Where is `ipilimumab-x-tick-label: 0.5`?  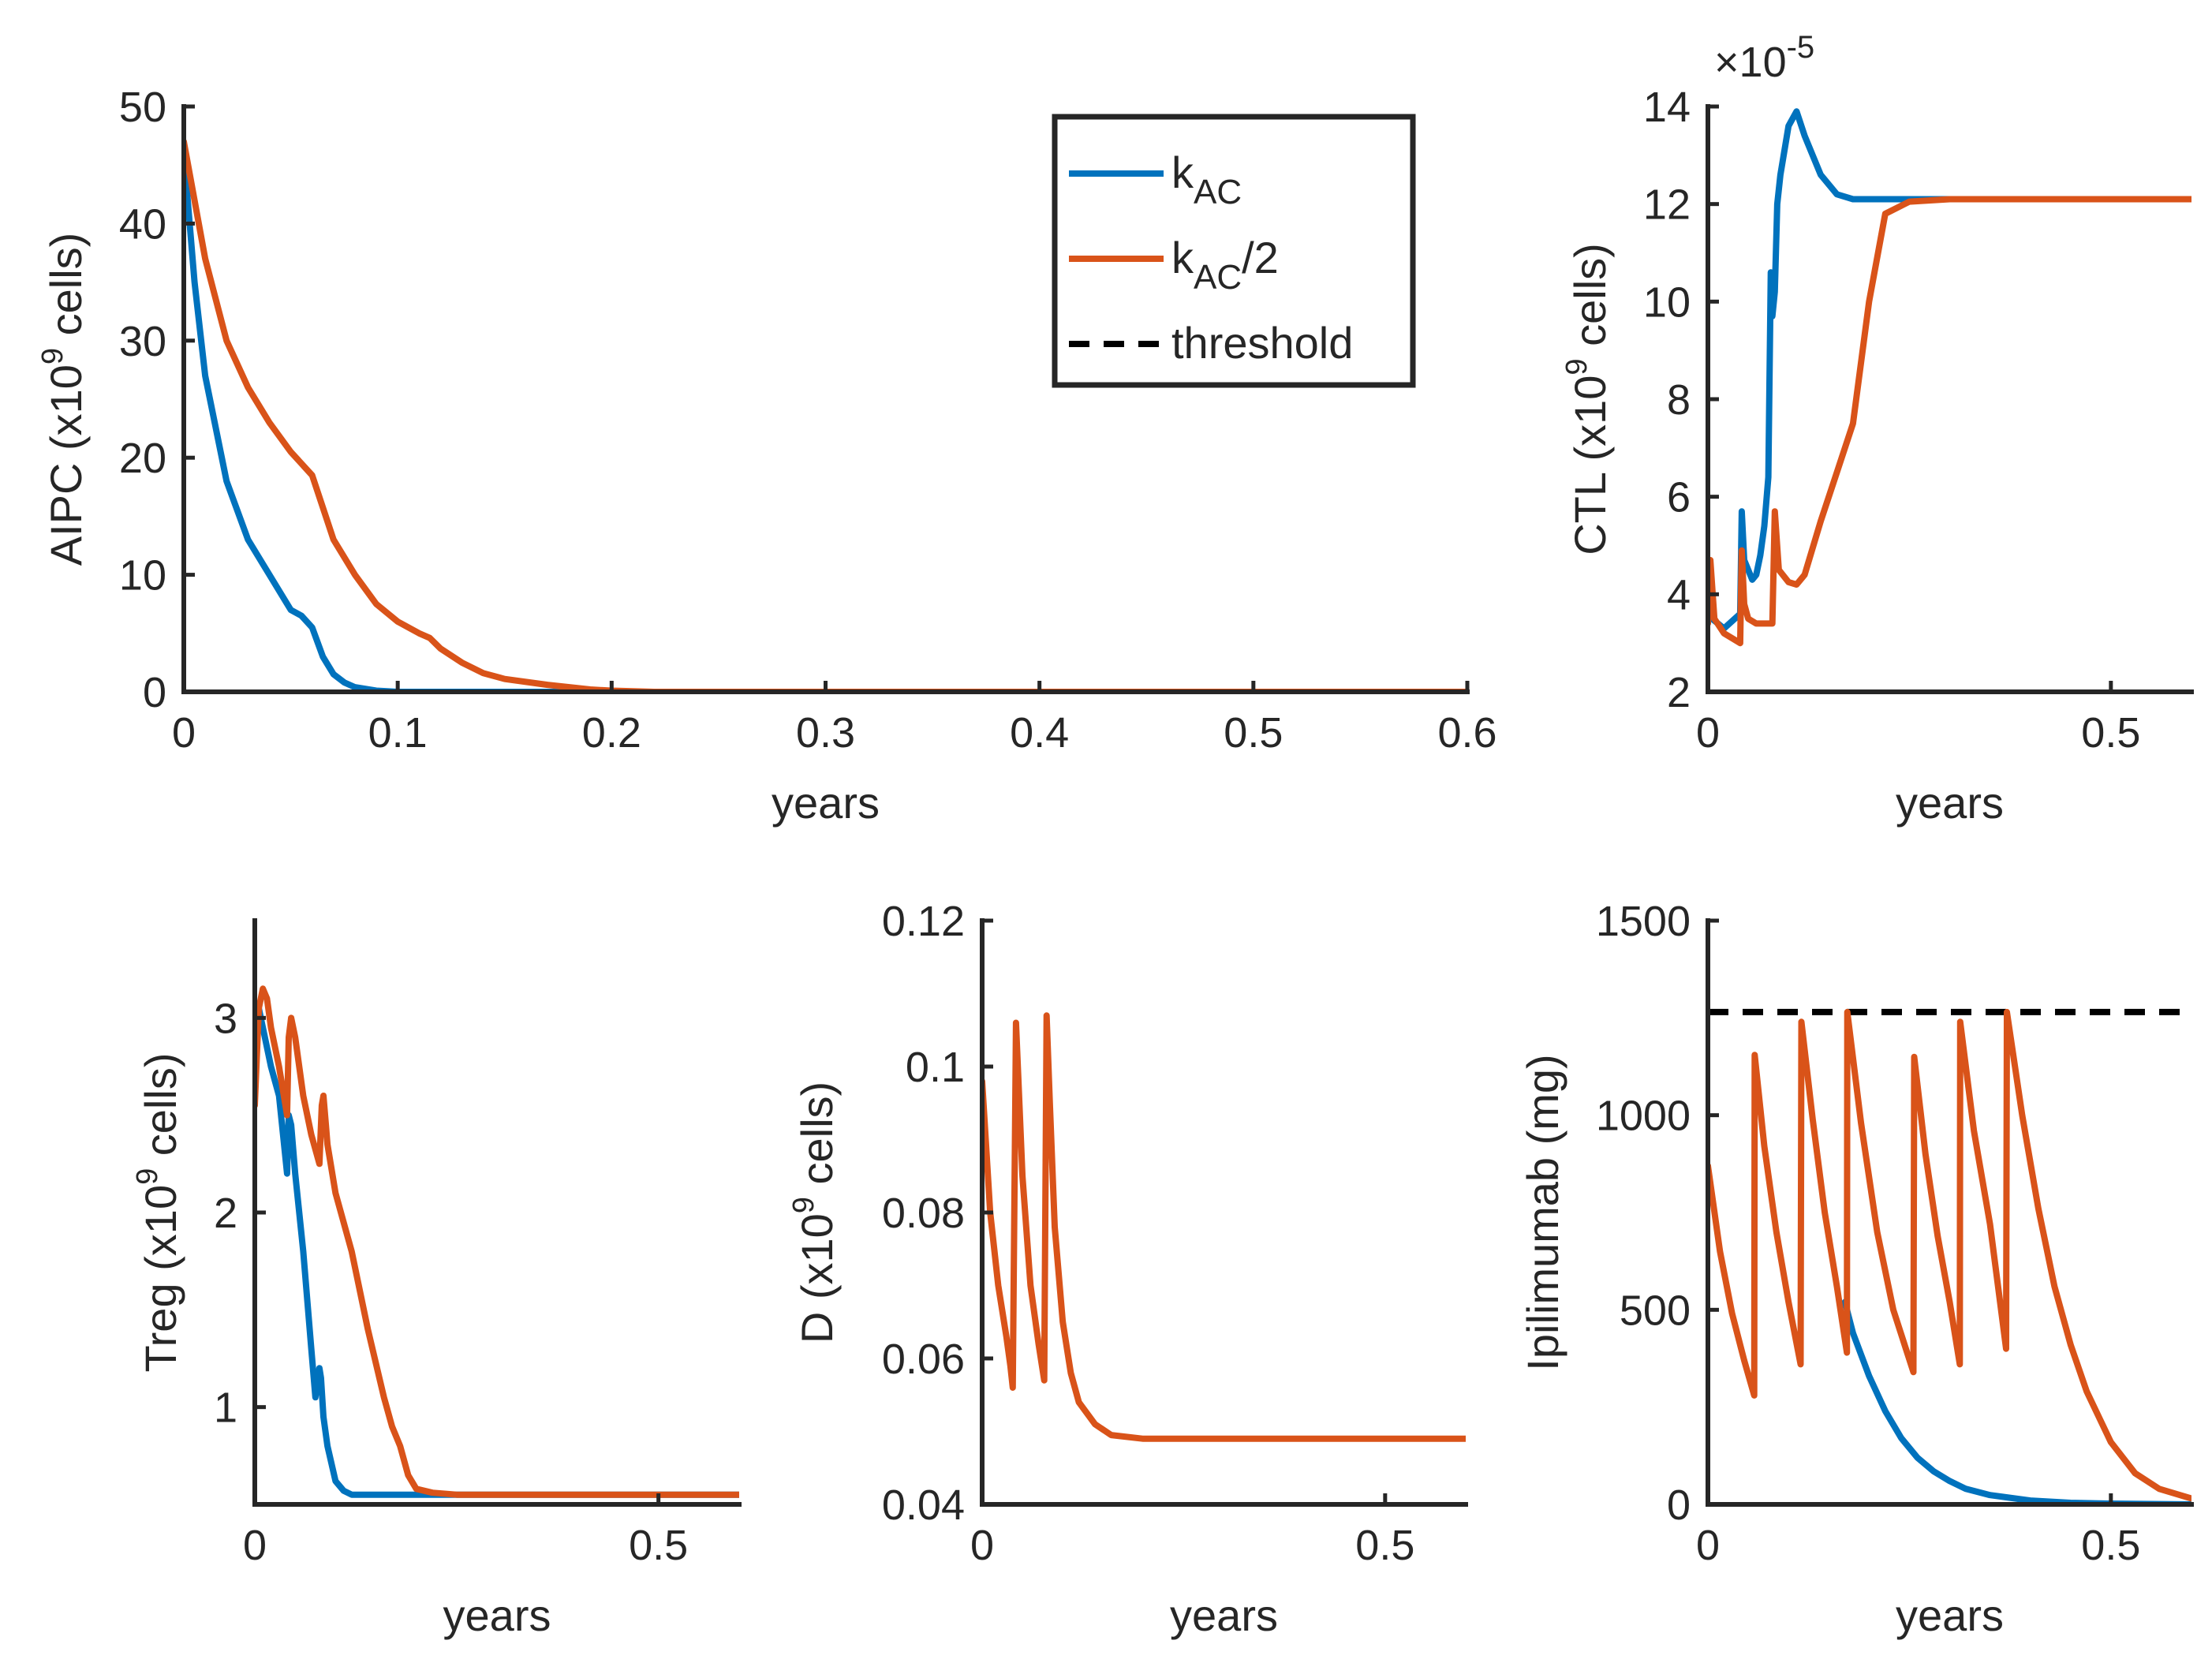
ipilimumab-x-tick-label: 0.5 is located at coordinates (2110, 1545).